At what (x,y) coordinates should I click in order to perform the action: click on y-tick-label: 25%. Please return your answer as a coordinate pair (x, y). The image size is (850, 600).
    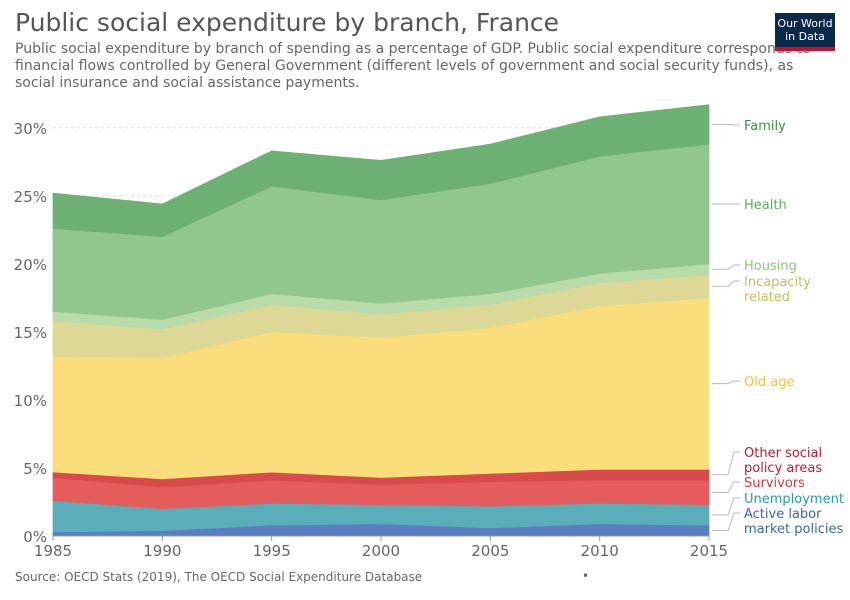
    Looking at the image, I should click on (30, 197).